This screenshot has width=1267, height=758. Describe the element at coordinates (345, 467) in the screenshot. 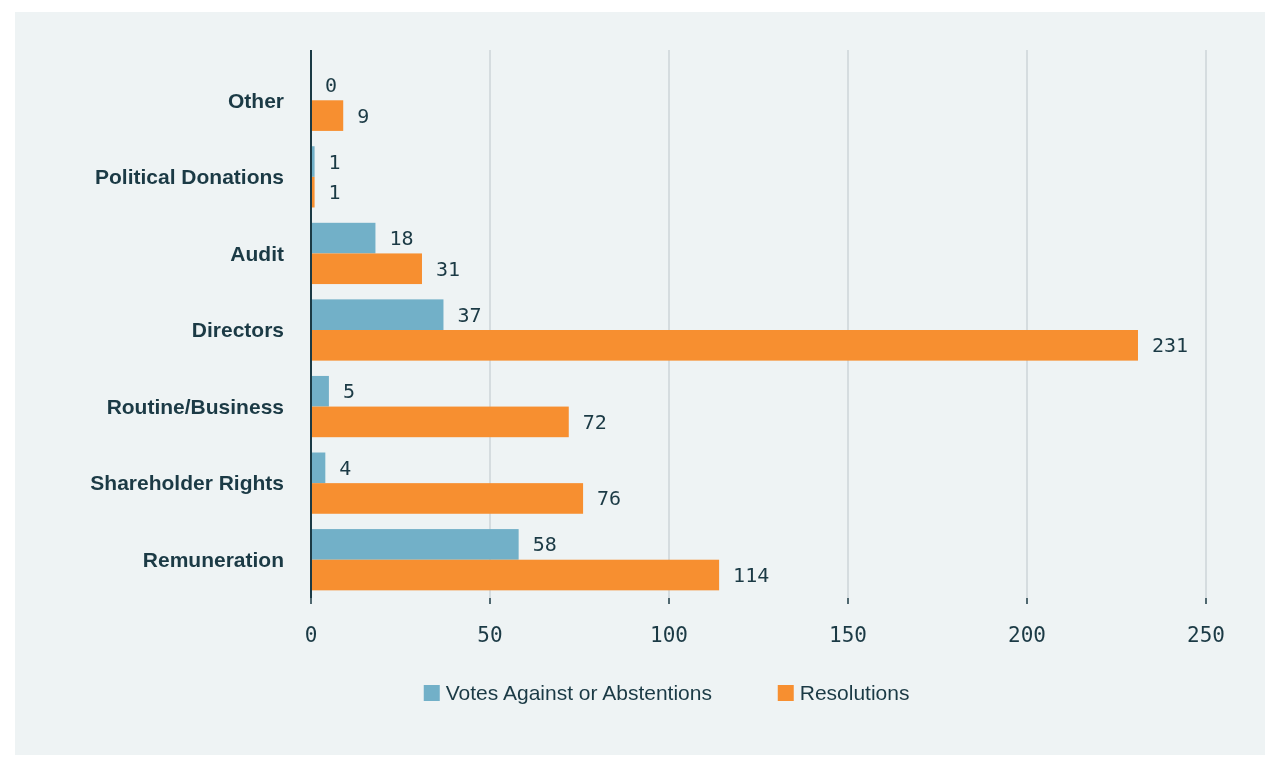

I see `data-label: 4` at that location.